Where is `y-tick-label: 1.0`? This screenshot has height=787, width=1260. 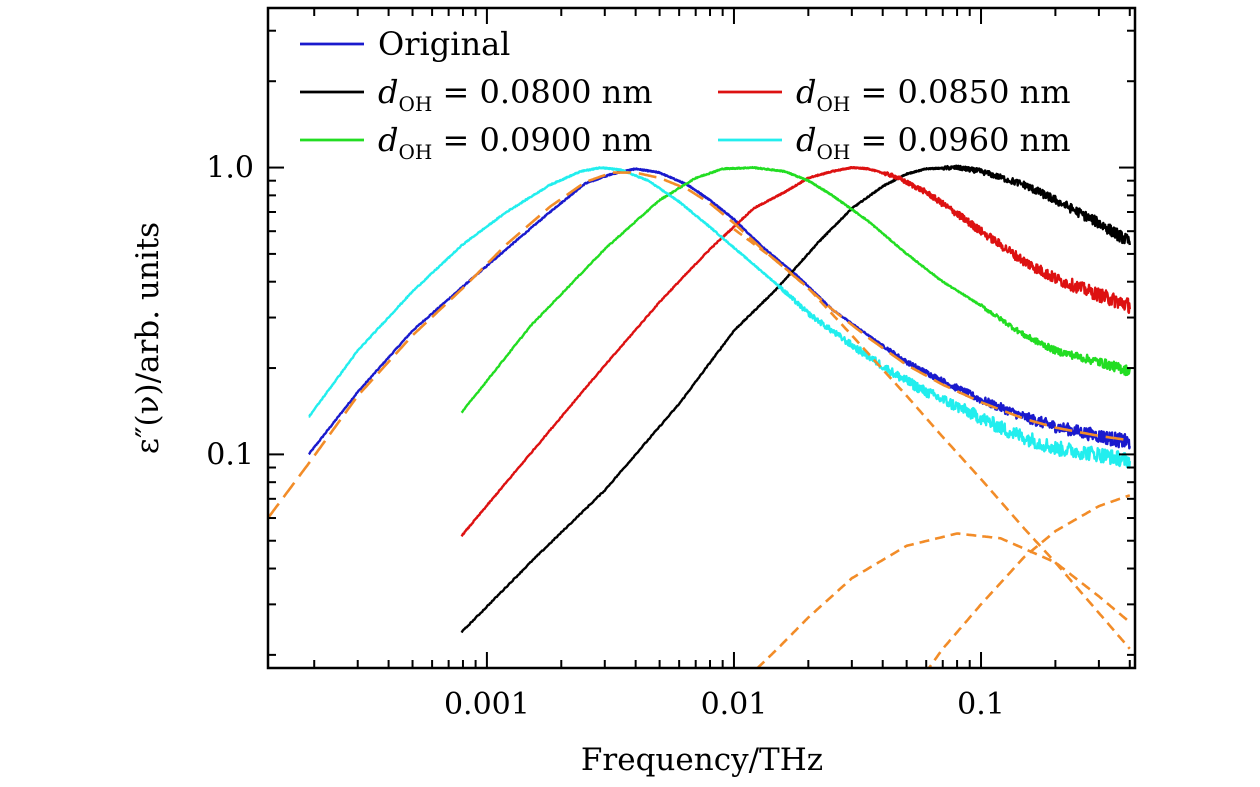
y-tick-label: 1.0 is located at coordinates (230, 168).